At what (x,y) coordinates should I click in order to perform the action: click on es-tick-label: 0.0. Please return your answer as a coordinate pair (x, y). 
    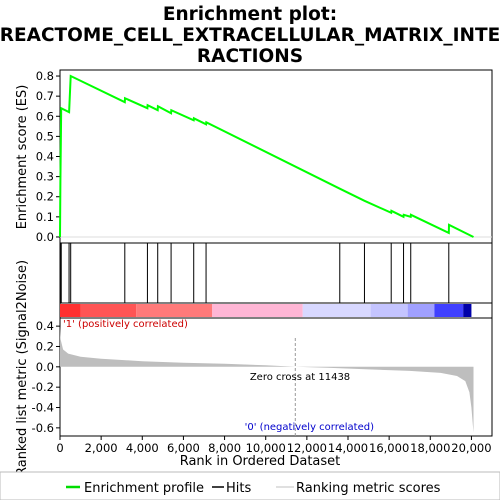
    Looking at the image, I should click on (45, 237).